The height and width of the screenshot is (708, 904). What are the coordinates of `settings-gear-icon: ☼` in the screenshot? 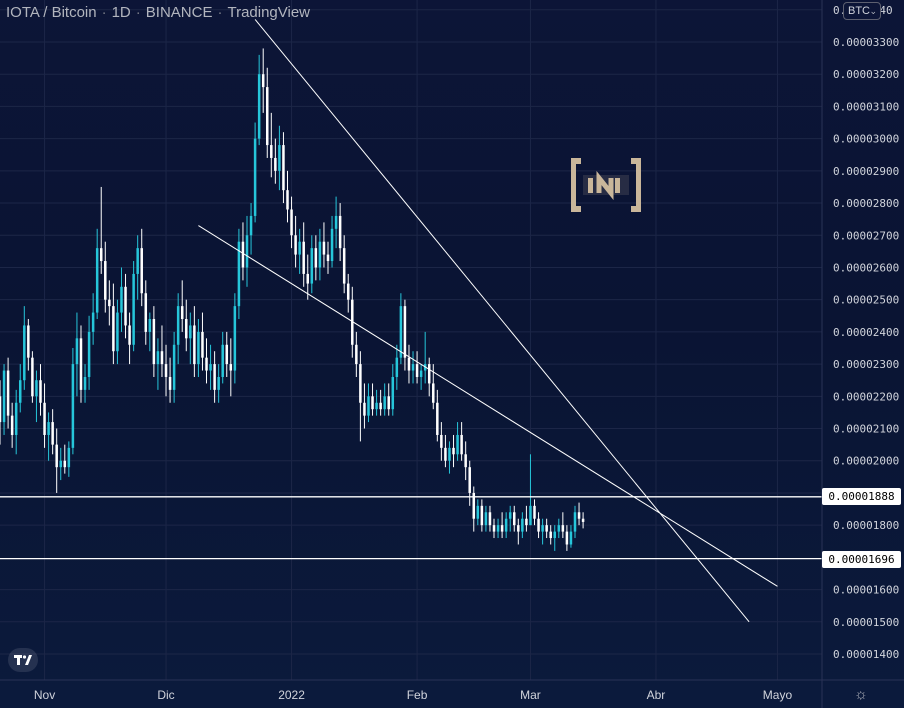 It's located at (861, 694).